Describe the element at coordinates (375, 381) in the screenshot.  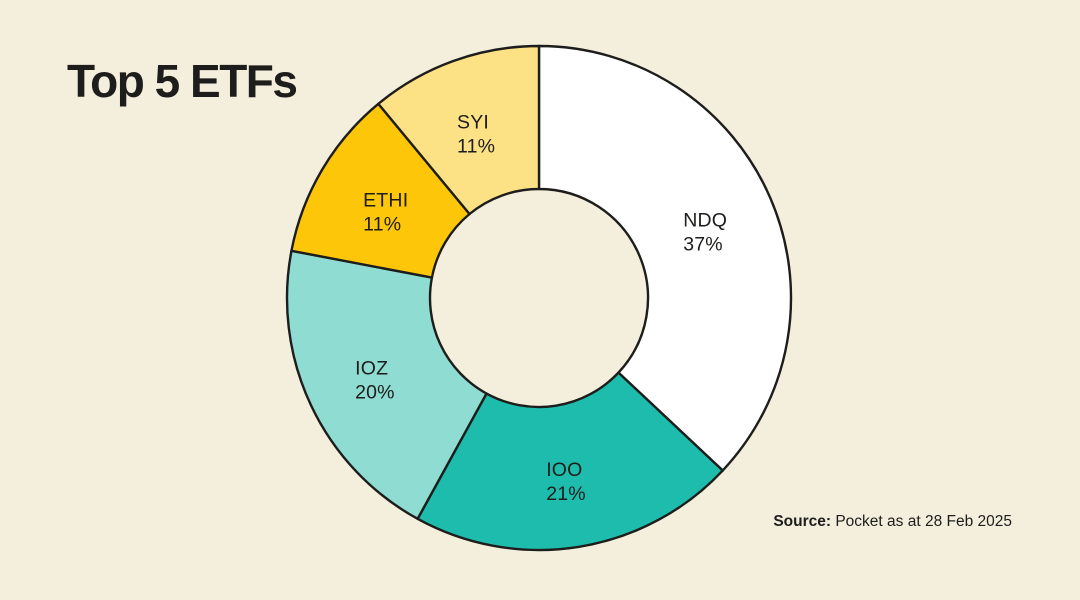
I see `slice-label-ioz: IOZ 20%` at that location.